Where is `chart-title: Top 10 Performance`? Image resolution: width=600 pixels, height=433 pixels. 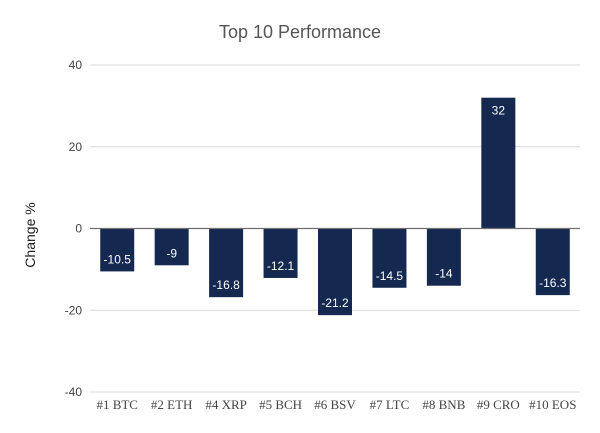
chart-title: Top 10 Performance is located at coordinates (300, 32).